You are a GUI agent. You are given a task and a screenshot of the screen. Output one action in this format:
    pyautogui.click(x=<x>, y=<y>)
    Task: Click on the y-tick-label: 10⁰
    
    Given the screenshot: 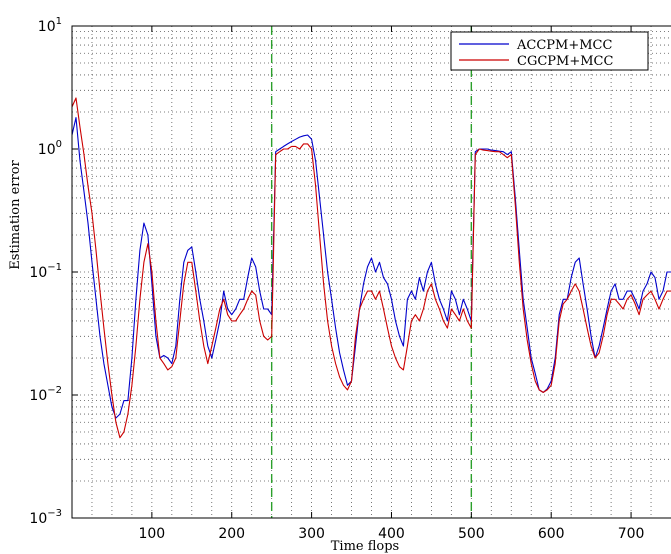 What is the action you would take?
    pyautogui.click(x=50, y=148)
    